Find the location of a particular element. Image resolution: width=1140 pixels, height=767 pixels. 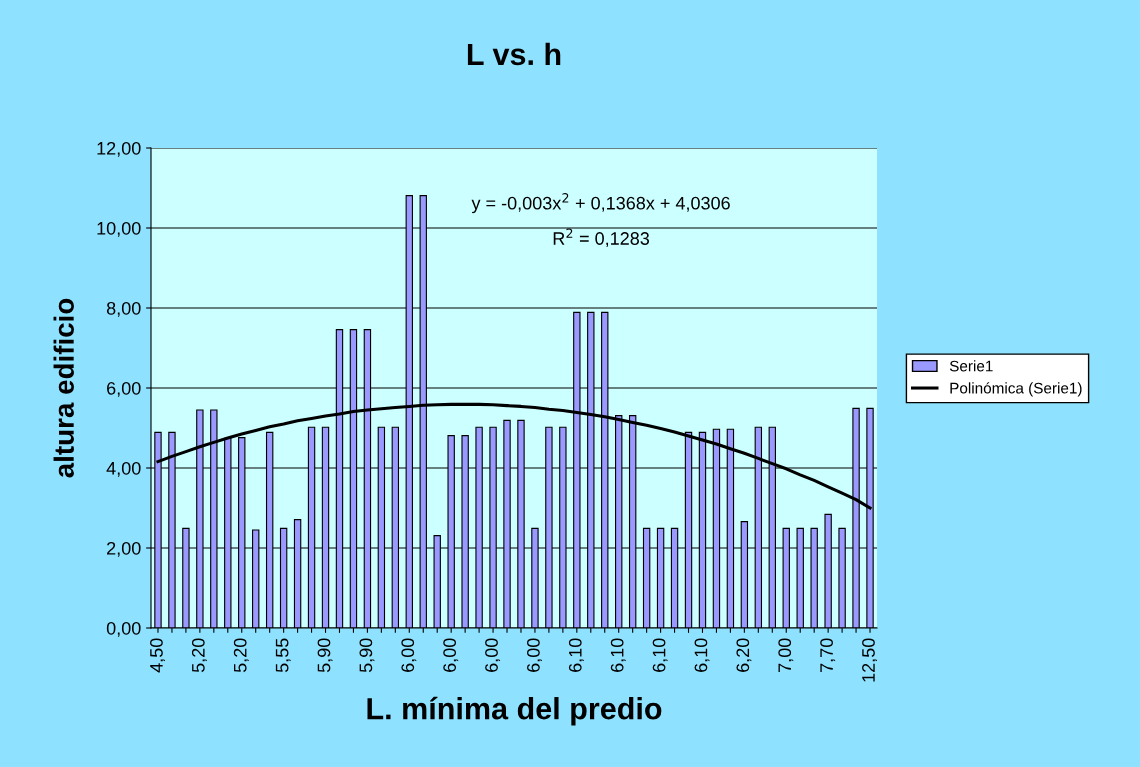

y-tick-label: 6,00 is located at coordinates (124, 389).